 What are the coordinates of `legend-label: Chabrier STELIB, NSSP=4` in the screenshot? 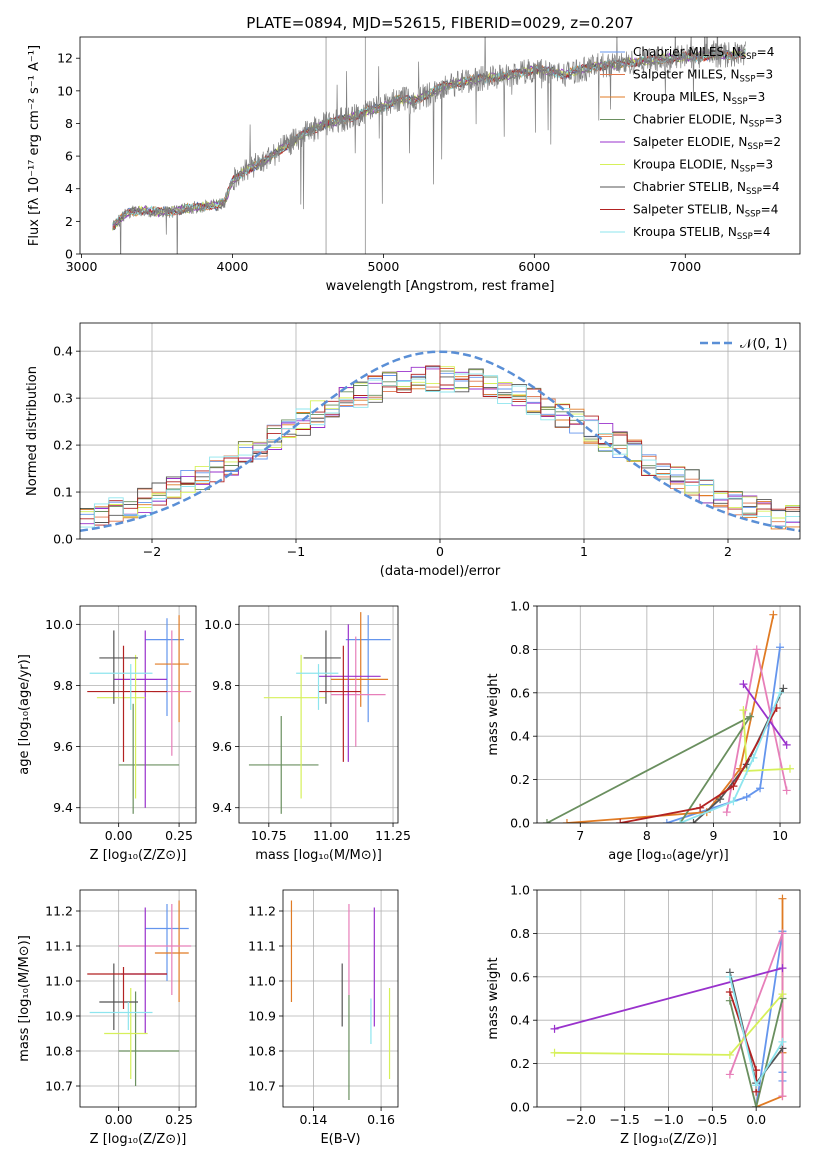 It's located at (706, 188).